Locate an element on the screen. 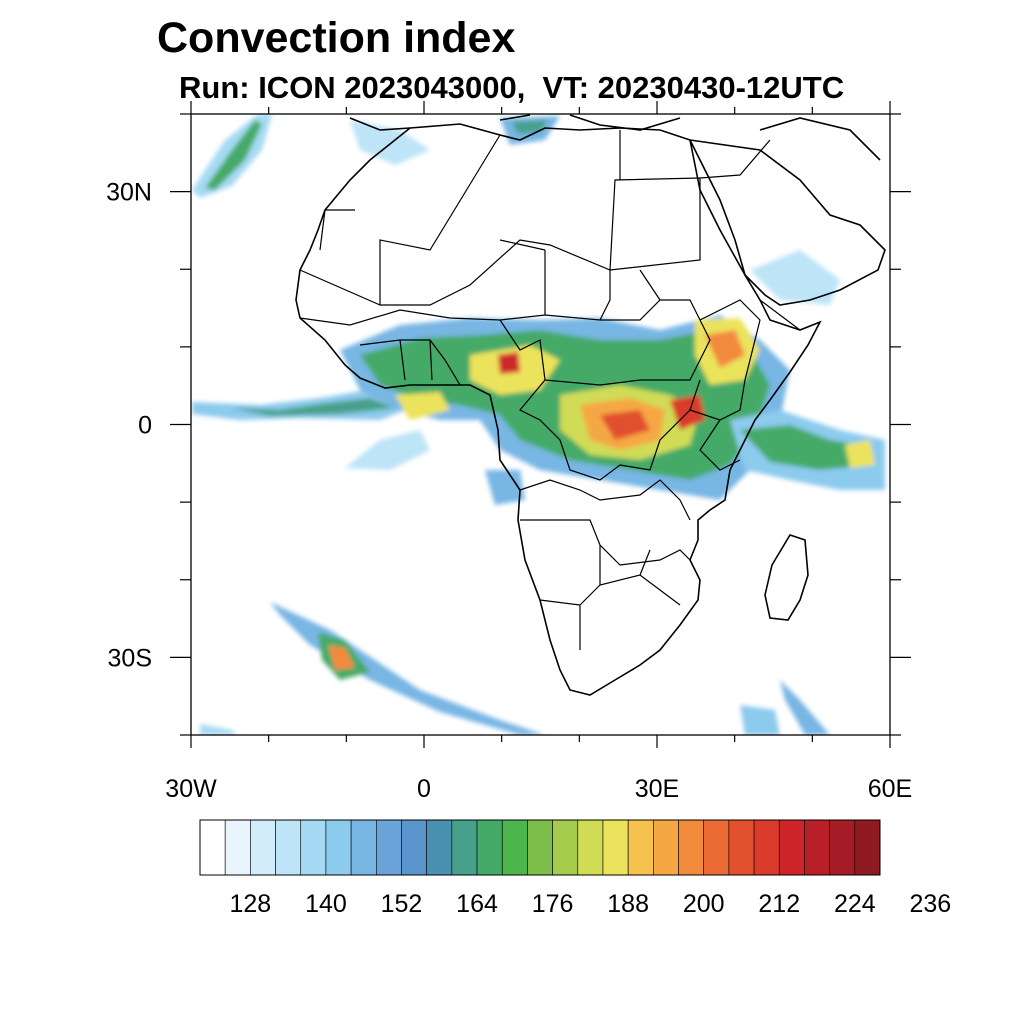 The height and width of the screenshot is (1024, 1024). y-tick-label: 0 is located at coordinates (145, 426).